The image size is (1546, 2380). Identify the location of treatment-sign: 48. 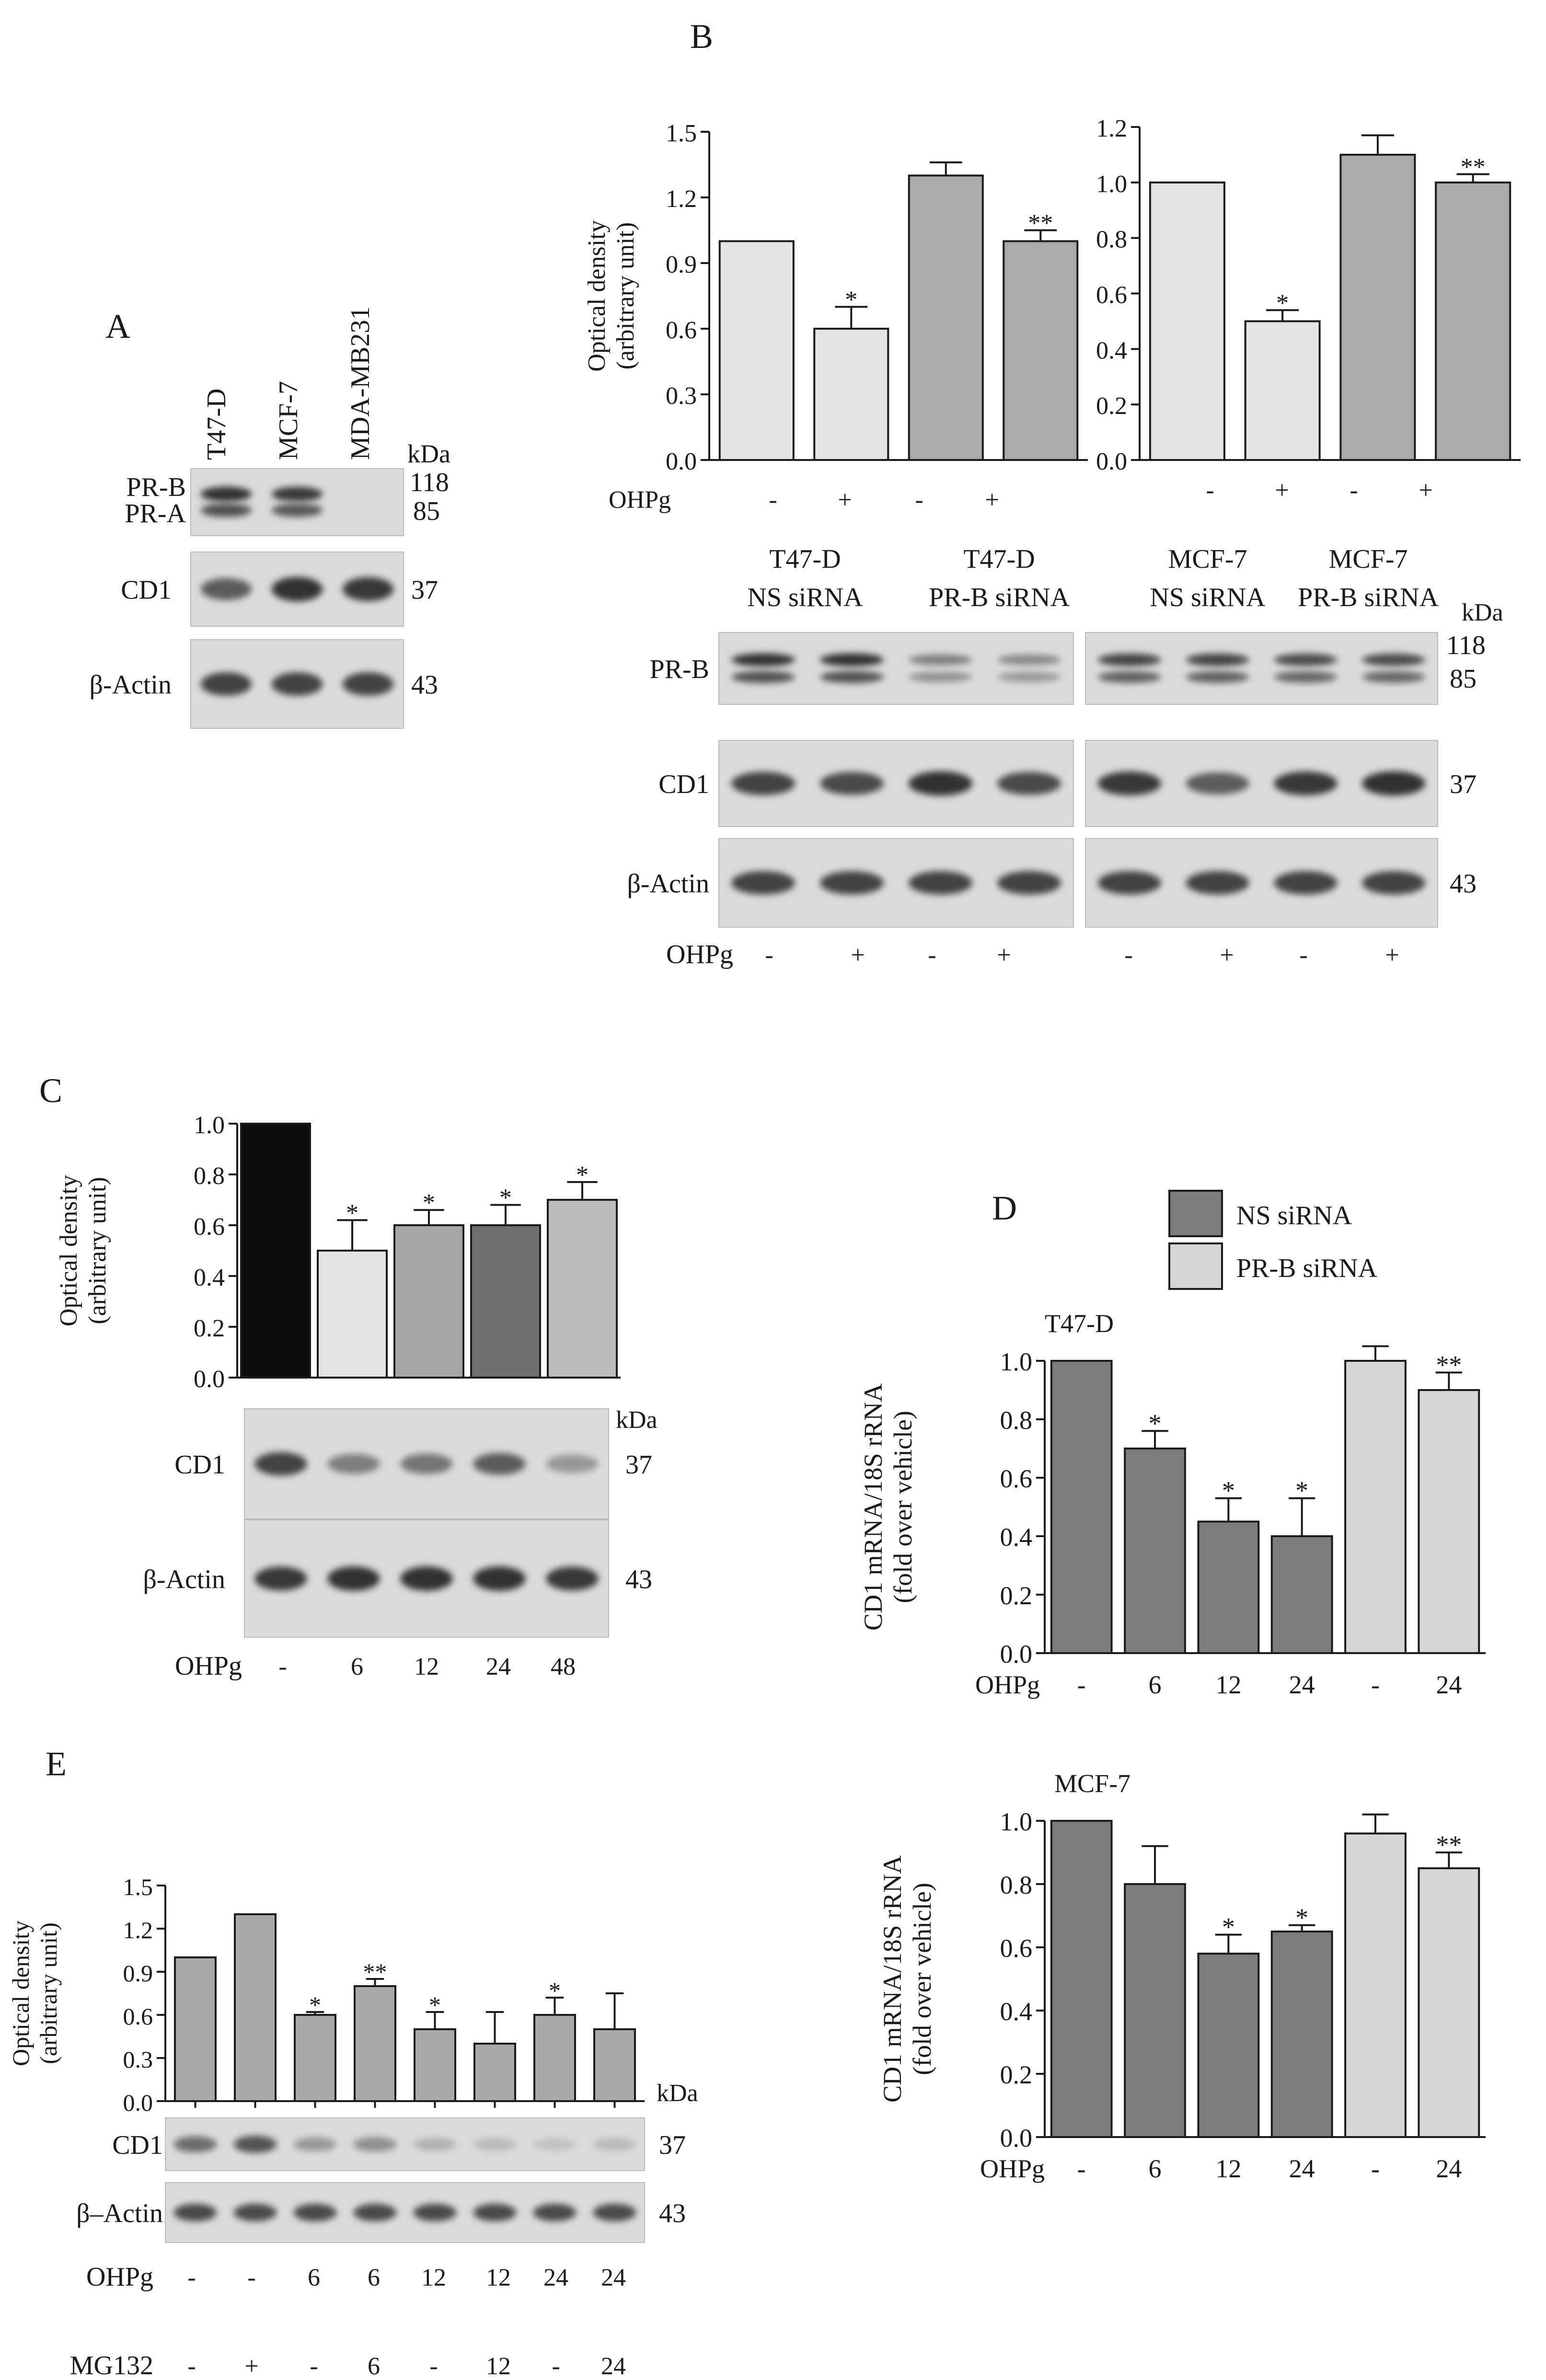
(563, 1666).